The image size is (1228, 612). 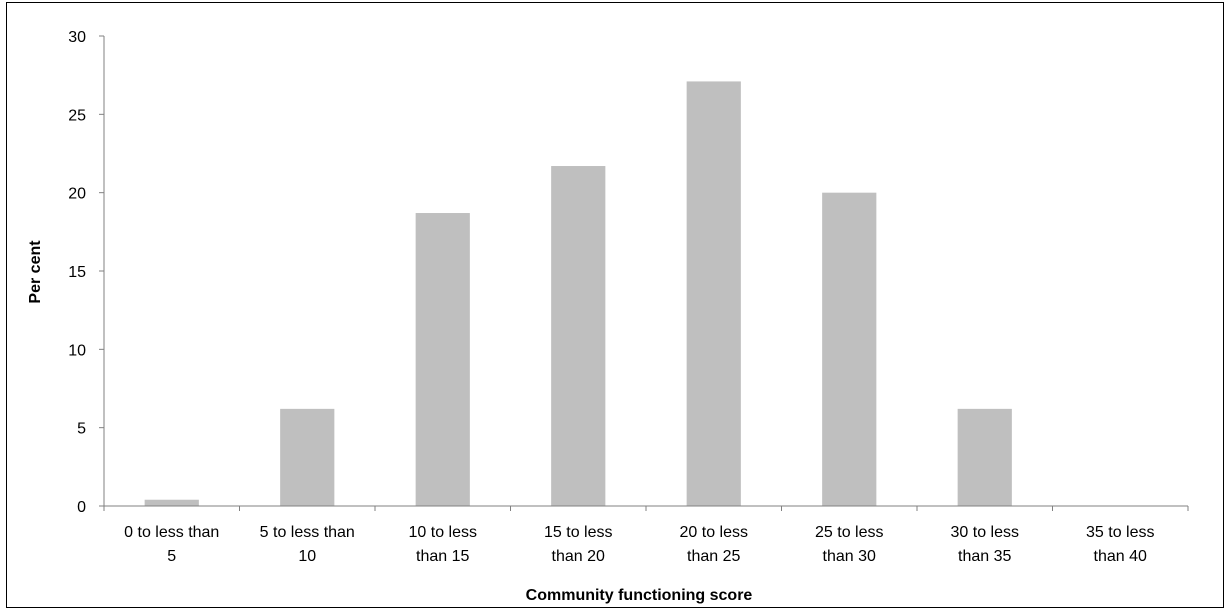 What do you see at coordinates (639, 595) in the screenshot?
I see `x-axis-title: Community functioning score` at bounding box center [639, 595].